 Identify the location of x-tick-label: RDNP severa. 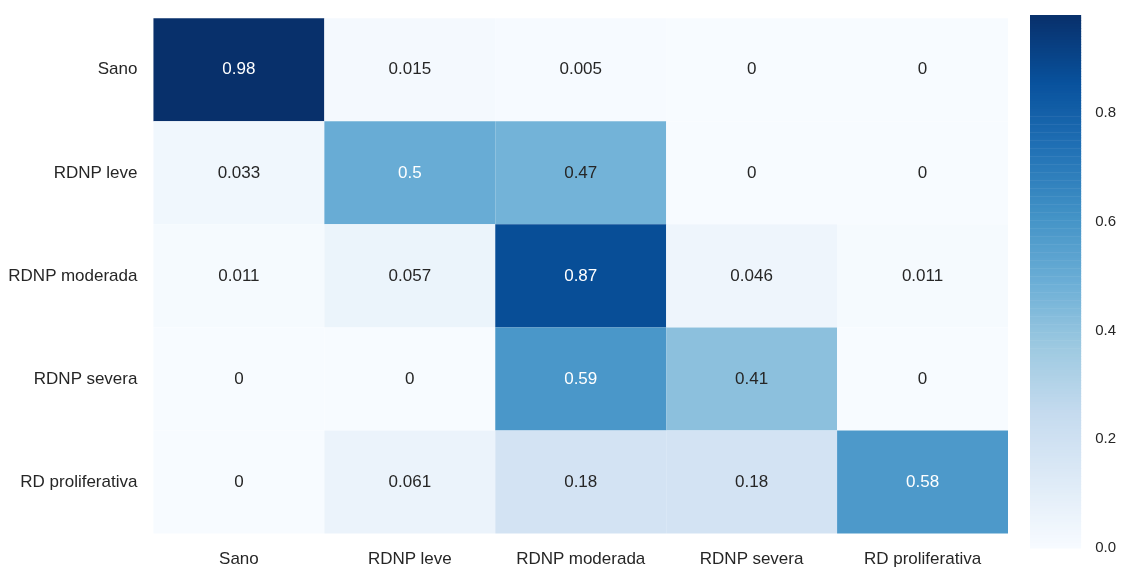
(751, 559).